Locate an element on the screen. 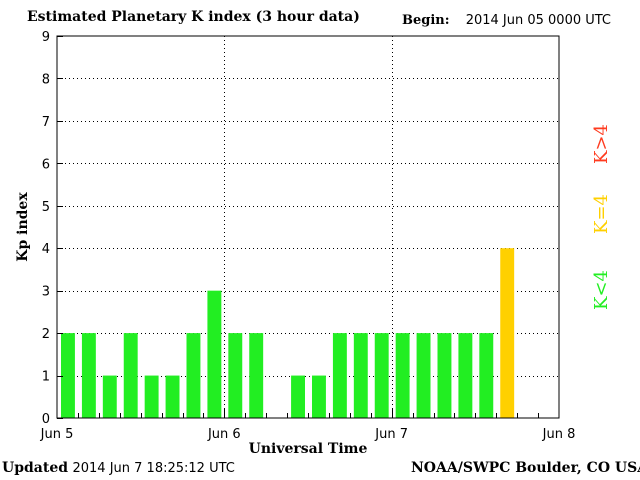  y-axis-title: Kp index is located at coordinates (23, 227).